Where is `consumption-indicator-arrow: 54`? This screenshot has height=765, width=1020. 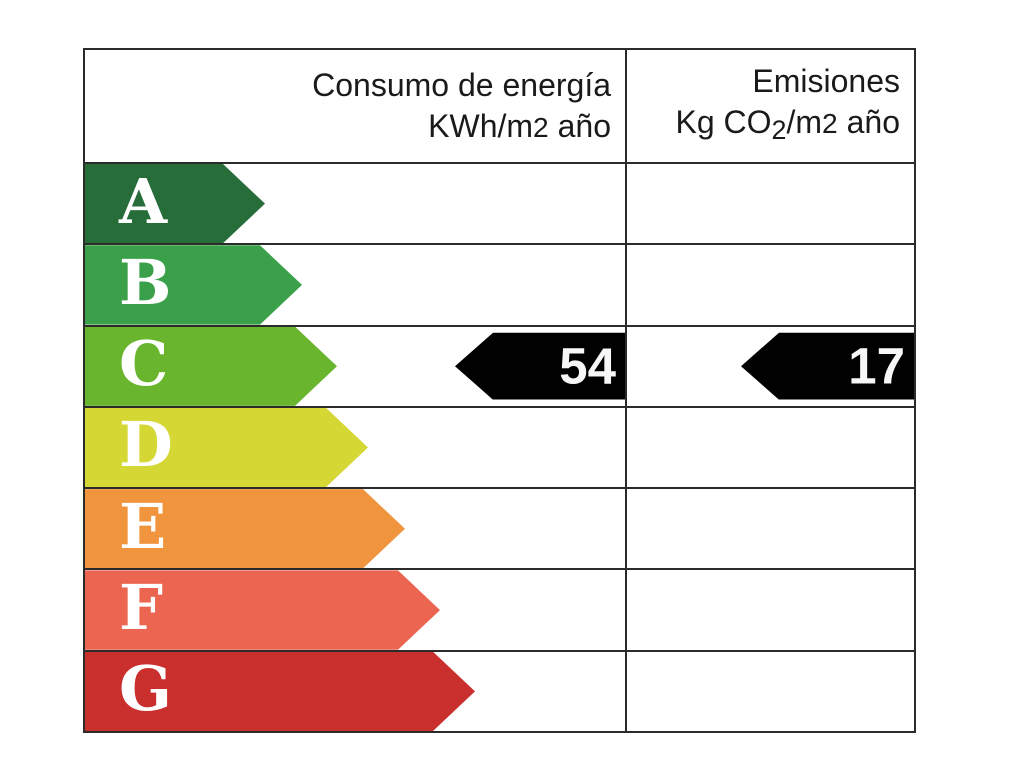 consumption-indicator-arrow: 54 is located at coordinates (540, 366).